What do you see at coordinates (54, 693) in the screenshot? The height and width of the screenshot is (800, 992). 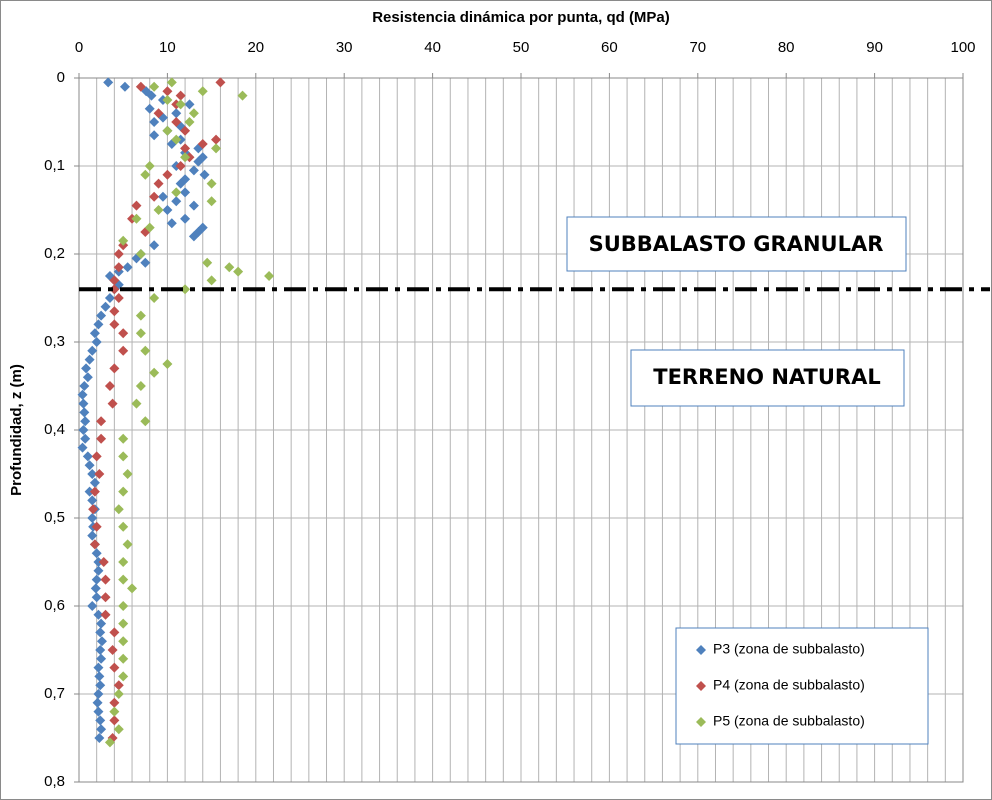 I see `y-tick-label: 0,7` at bounding box center [54, 693].